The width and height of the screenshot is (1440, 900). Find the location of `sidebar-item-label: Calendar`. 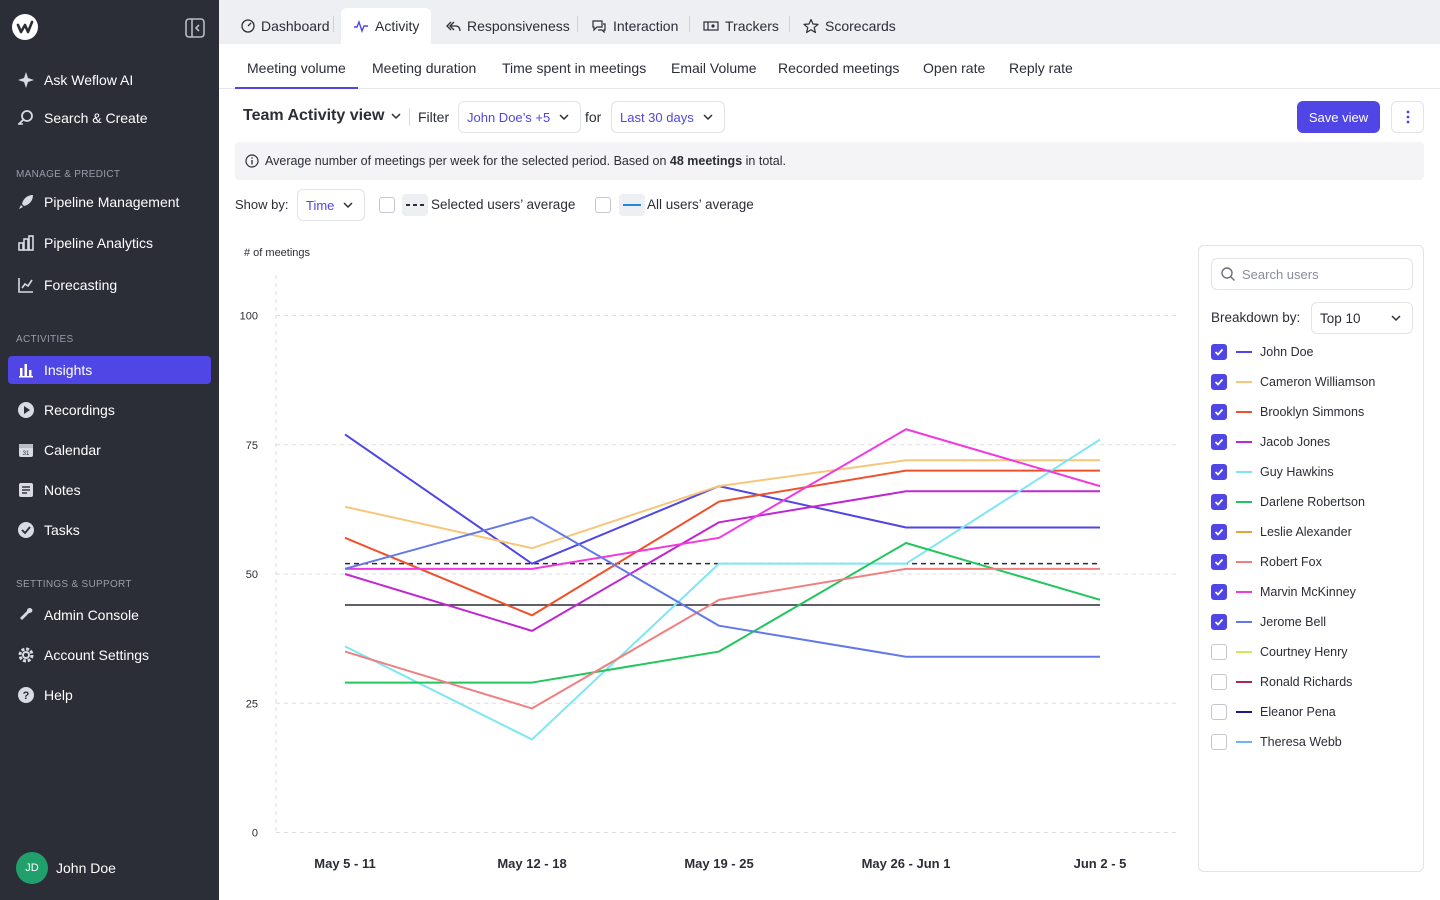

sidebar-item-label: Calendar is located at coordinates (72, 450).